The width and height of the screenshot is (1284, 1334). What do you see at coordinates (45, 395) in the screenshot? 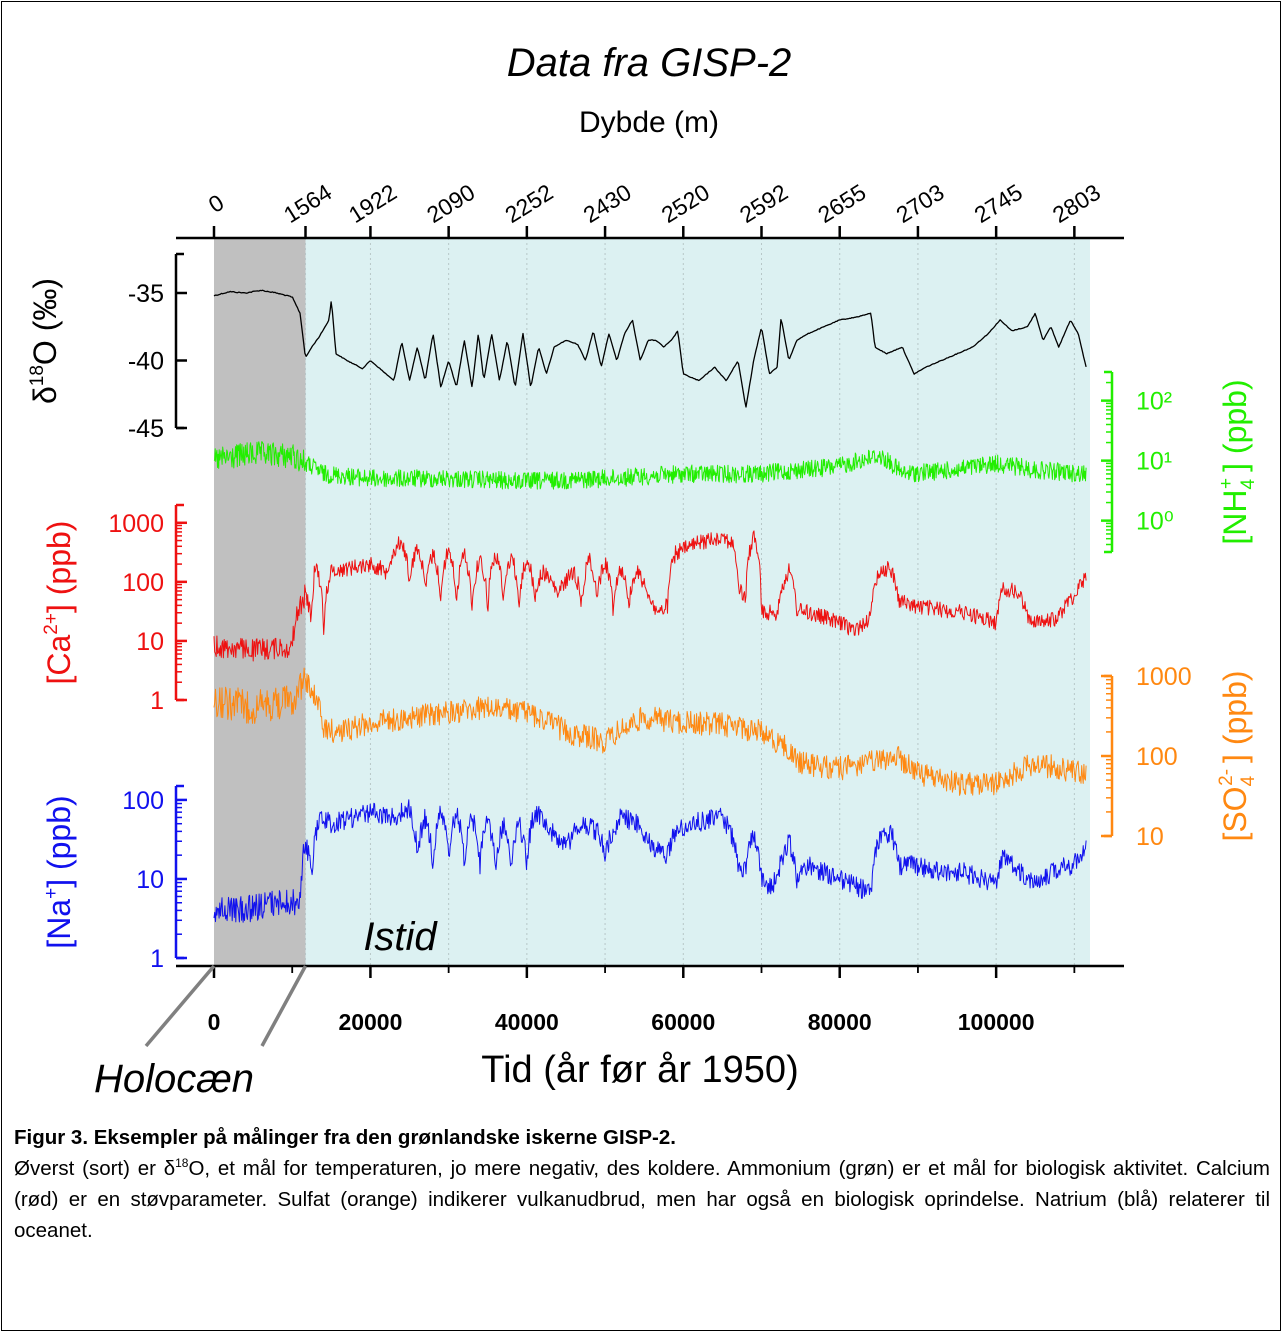
I see `axis-title-part: δ` at bounding box center [45, 395].